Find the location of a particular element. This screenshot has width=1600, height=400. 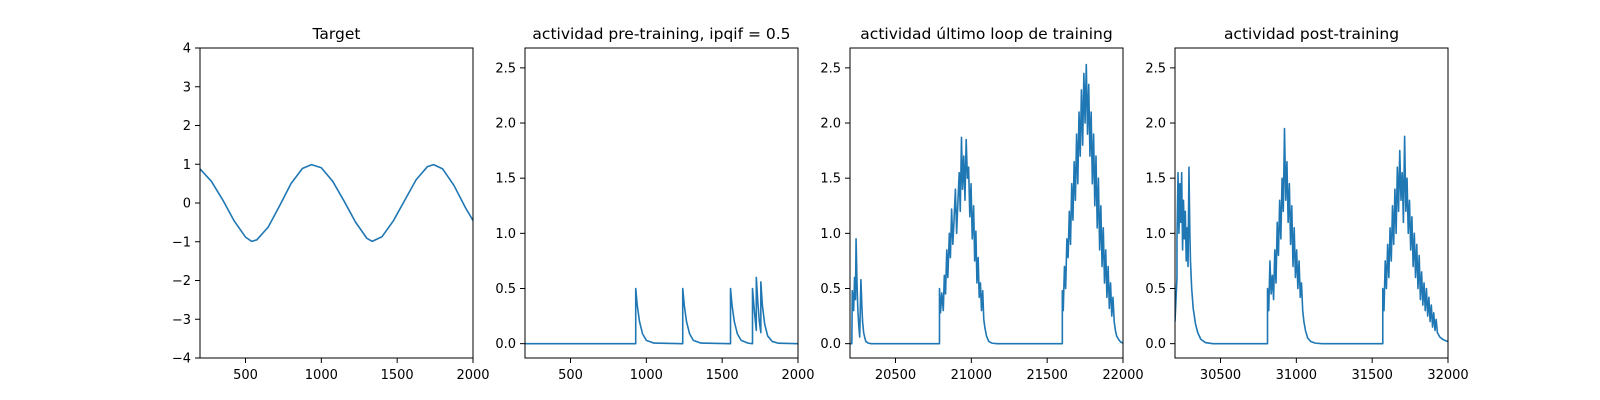

chart-title: actividad último loop de training is located at coordinates (986, 34).